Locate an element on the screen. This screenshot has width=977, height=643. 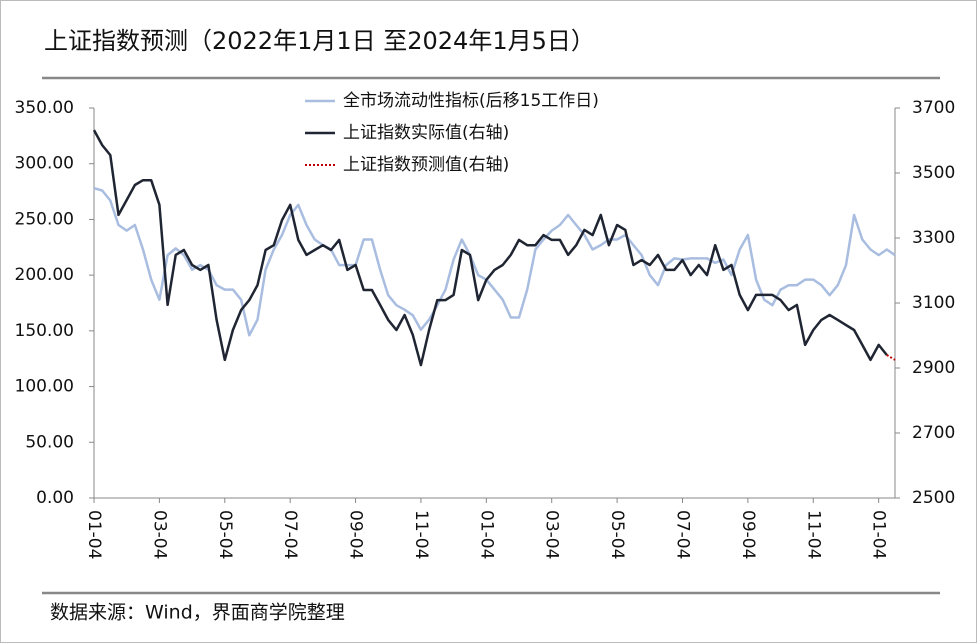
y-tick-label: 200.00 is located at coordinates (44, 275).